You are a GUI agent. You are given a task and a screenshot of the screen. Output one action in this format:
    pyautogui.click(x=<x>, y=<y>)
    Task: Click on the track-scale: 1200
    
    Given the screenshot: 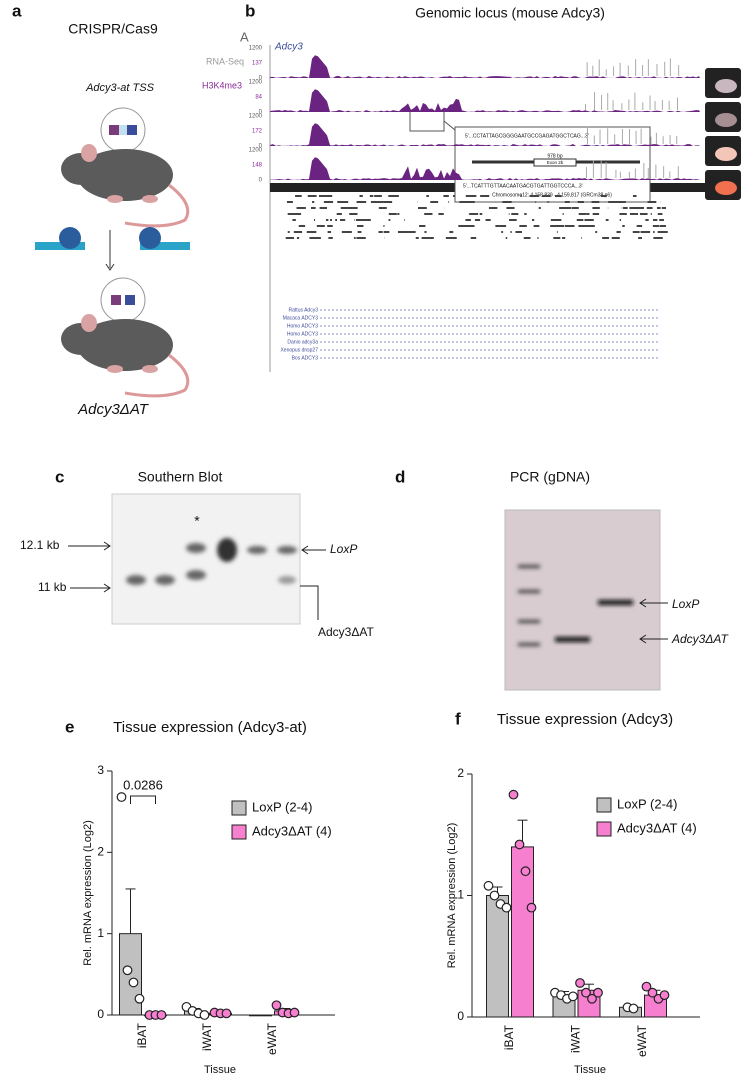 What is the action you would take?
    pyautogui.click(x=256, y=117)
    